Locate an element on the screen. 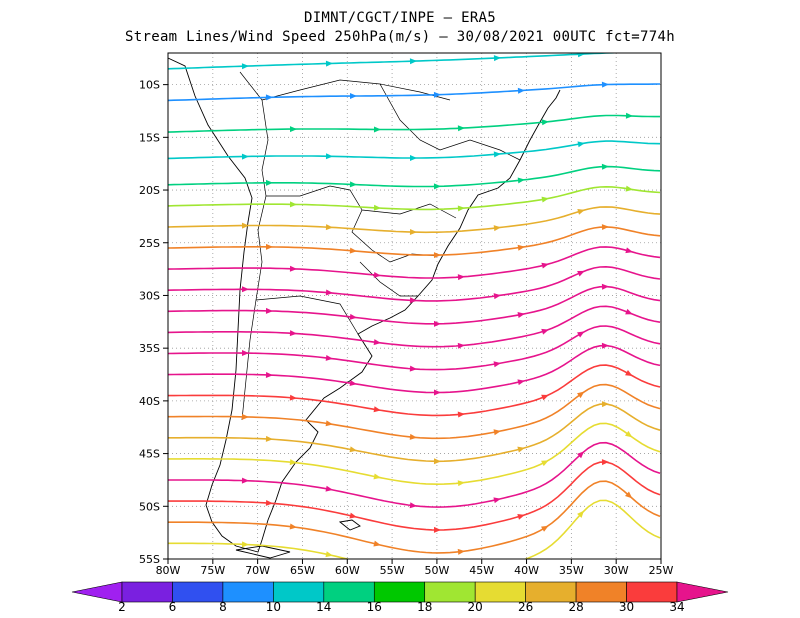  falkland-islands is located at coordinates (349, 525).